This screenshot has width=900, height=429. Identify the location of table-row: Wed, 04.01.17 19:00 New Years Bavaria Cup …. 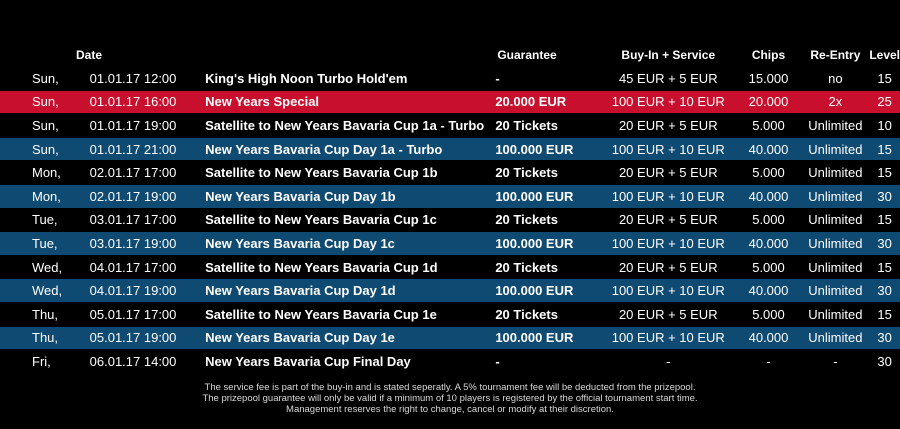
(450, 290).